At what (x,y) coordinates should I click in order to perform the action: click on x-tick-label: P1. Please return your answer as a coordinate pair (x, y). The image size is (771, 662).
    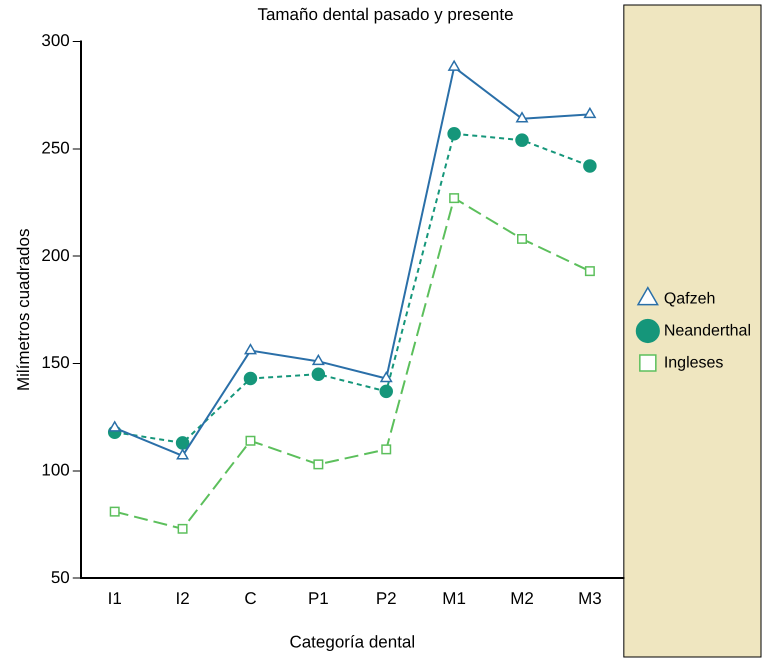
    Looking at the image, I should click on (318, 598).